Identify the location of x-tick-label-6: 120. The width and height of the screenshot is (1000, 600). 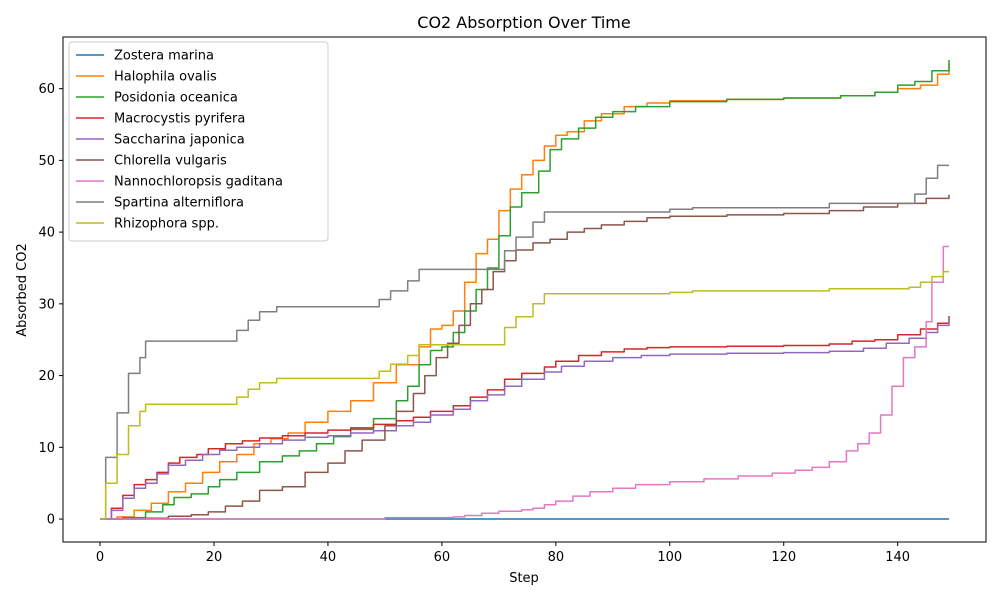
(783, 557).